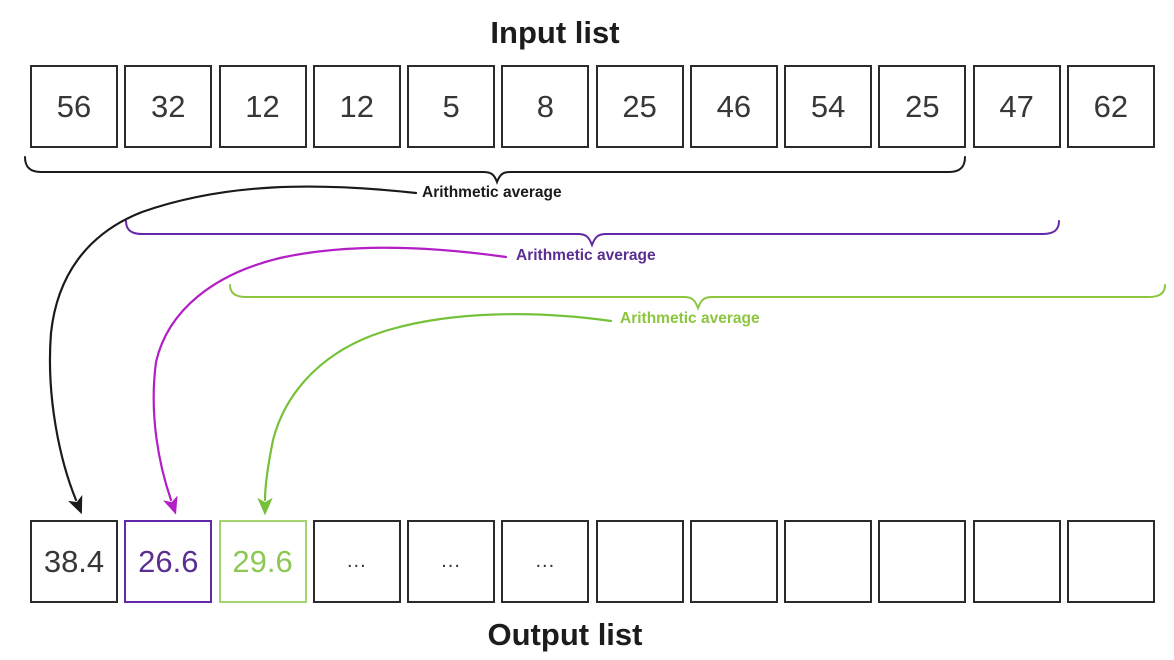 This screenshot has width=1174, height=660. Describe the element at coordinates (828, 106) in the screenshot. I see `input-cell: 54` at that location.